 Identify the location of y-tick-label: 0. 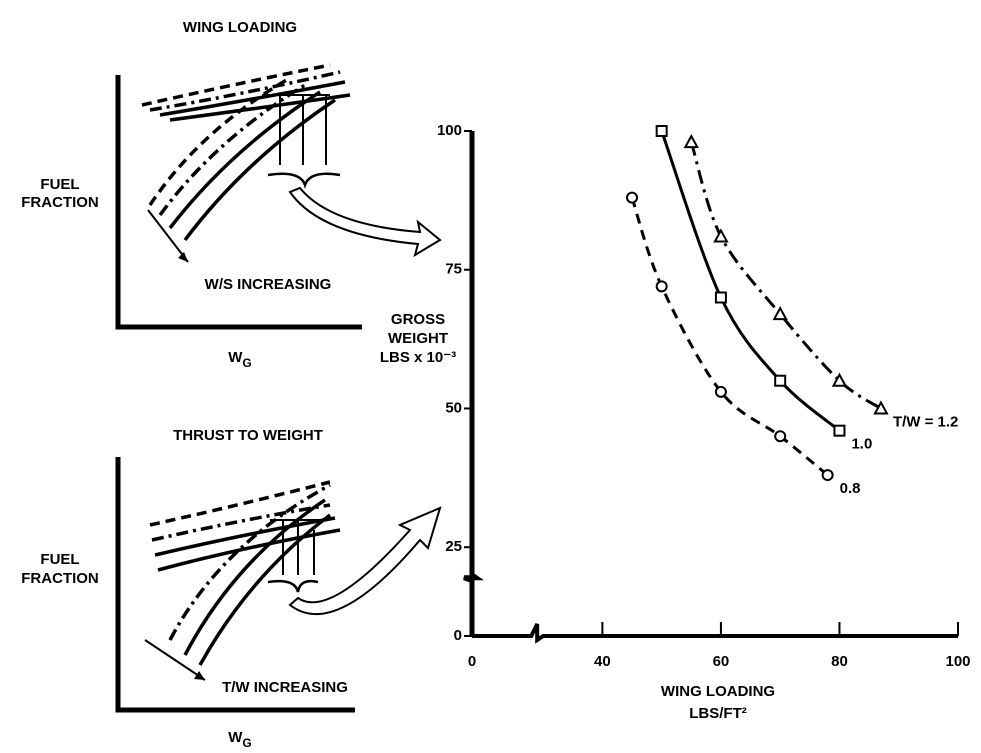
(458, 635).